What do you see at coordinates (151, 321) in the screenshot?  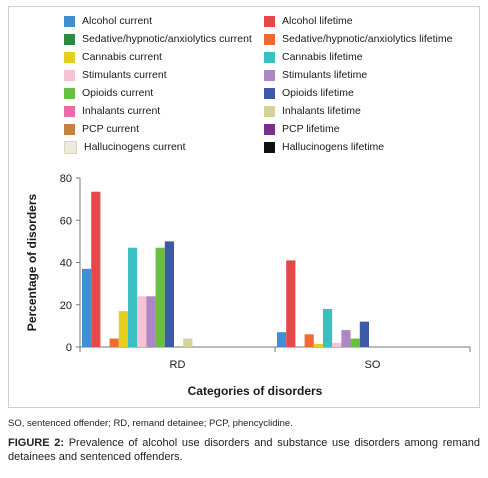 I see `bar-rd-stimulants-lifetime` at bounding box center [151, 321].